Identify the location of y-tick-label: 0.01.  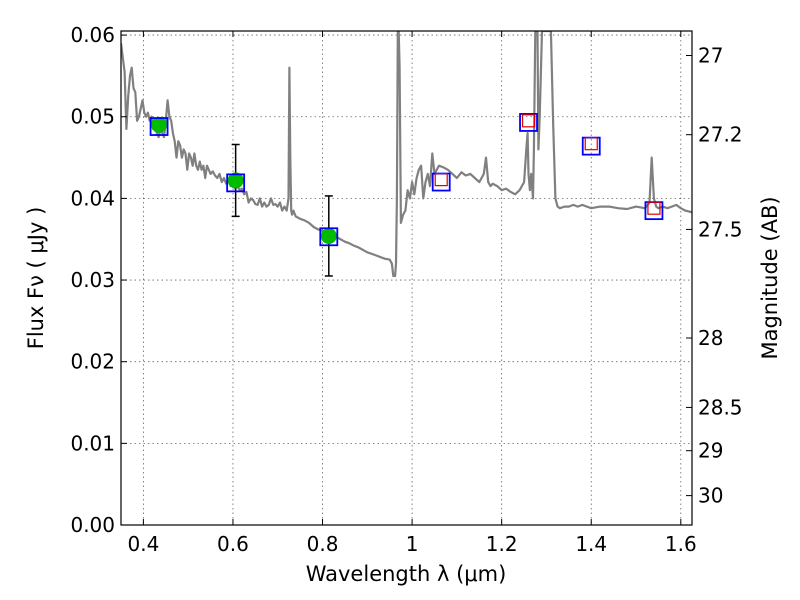
(92, 443).